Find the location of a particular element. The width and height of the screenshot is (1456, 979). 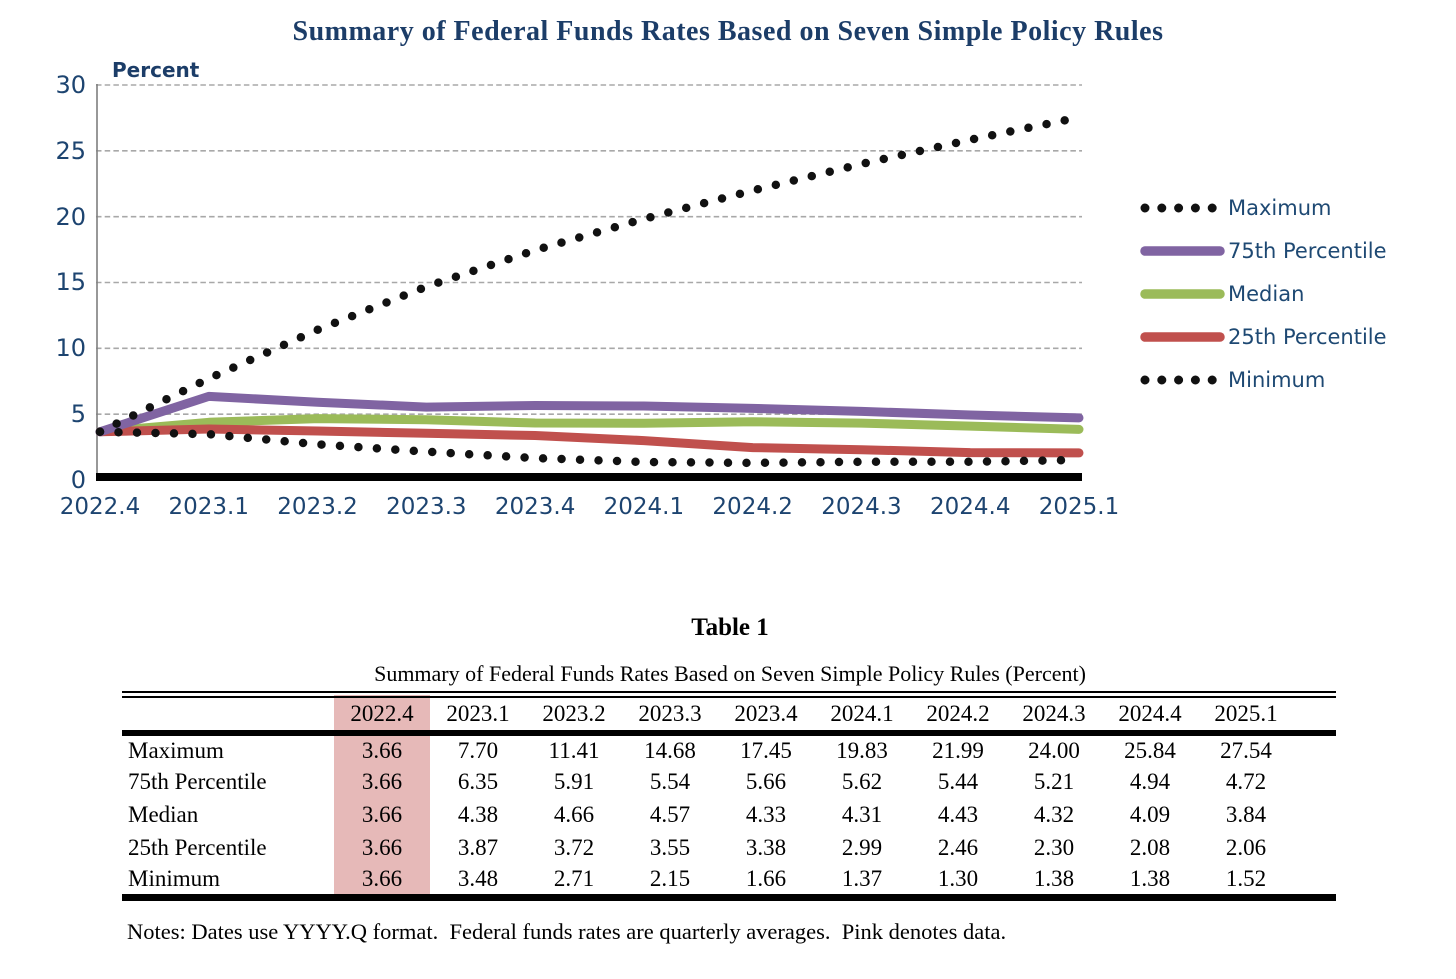

row-label: Minimum is located at coordinates (174, 879).